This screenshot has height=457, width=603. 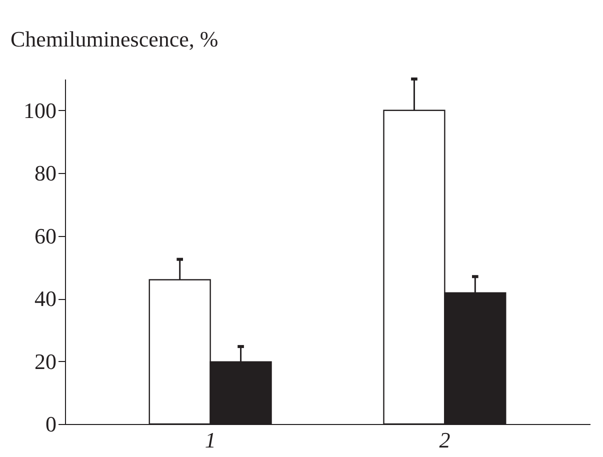 I want to click on y-tick-label: 80, so click(x=45, y=173).